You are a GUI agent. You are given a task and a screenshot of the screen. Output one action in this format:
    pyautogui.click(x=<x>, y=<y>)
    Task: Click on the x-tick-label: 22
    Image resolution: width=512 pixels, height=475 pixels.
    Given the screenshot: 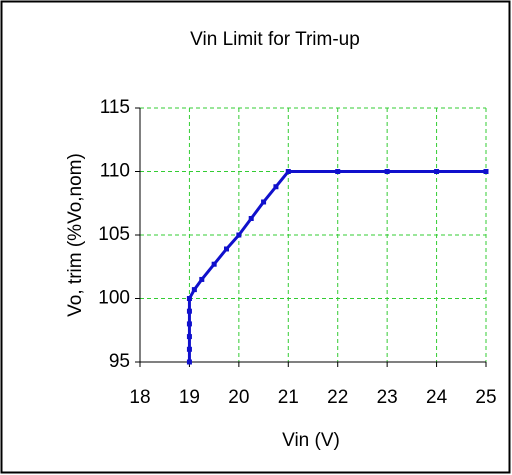 What is the action you would take?
    pyautogui.click(x=337, y=397)
    